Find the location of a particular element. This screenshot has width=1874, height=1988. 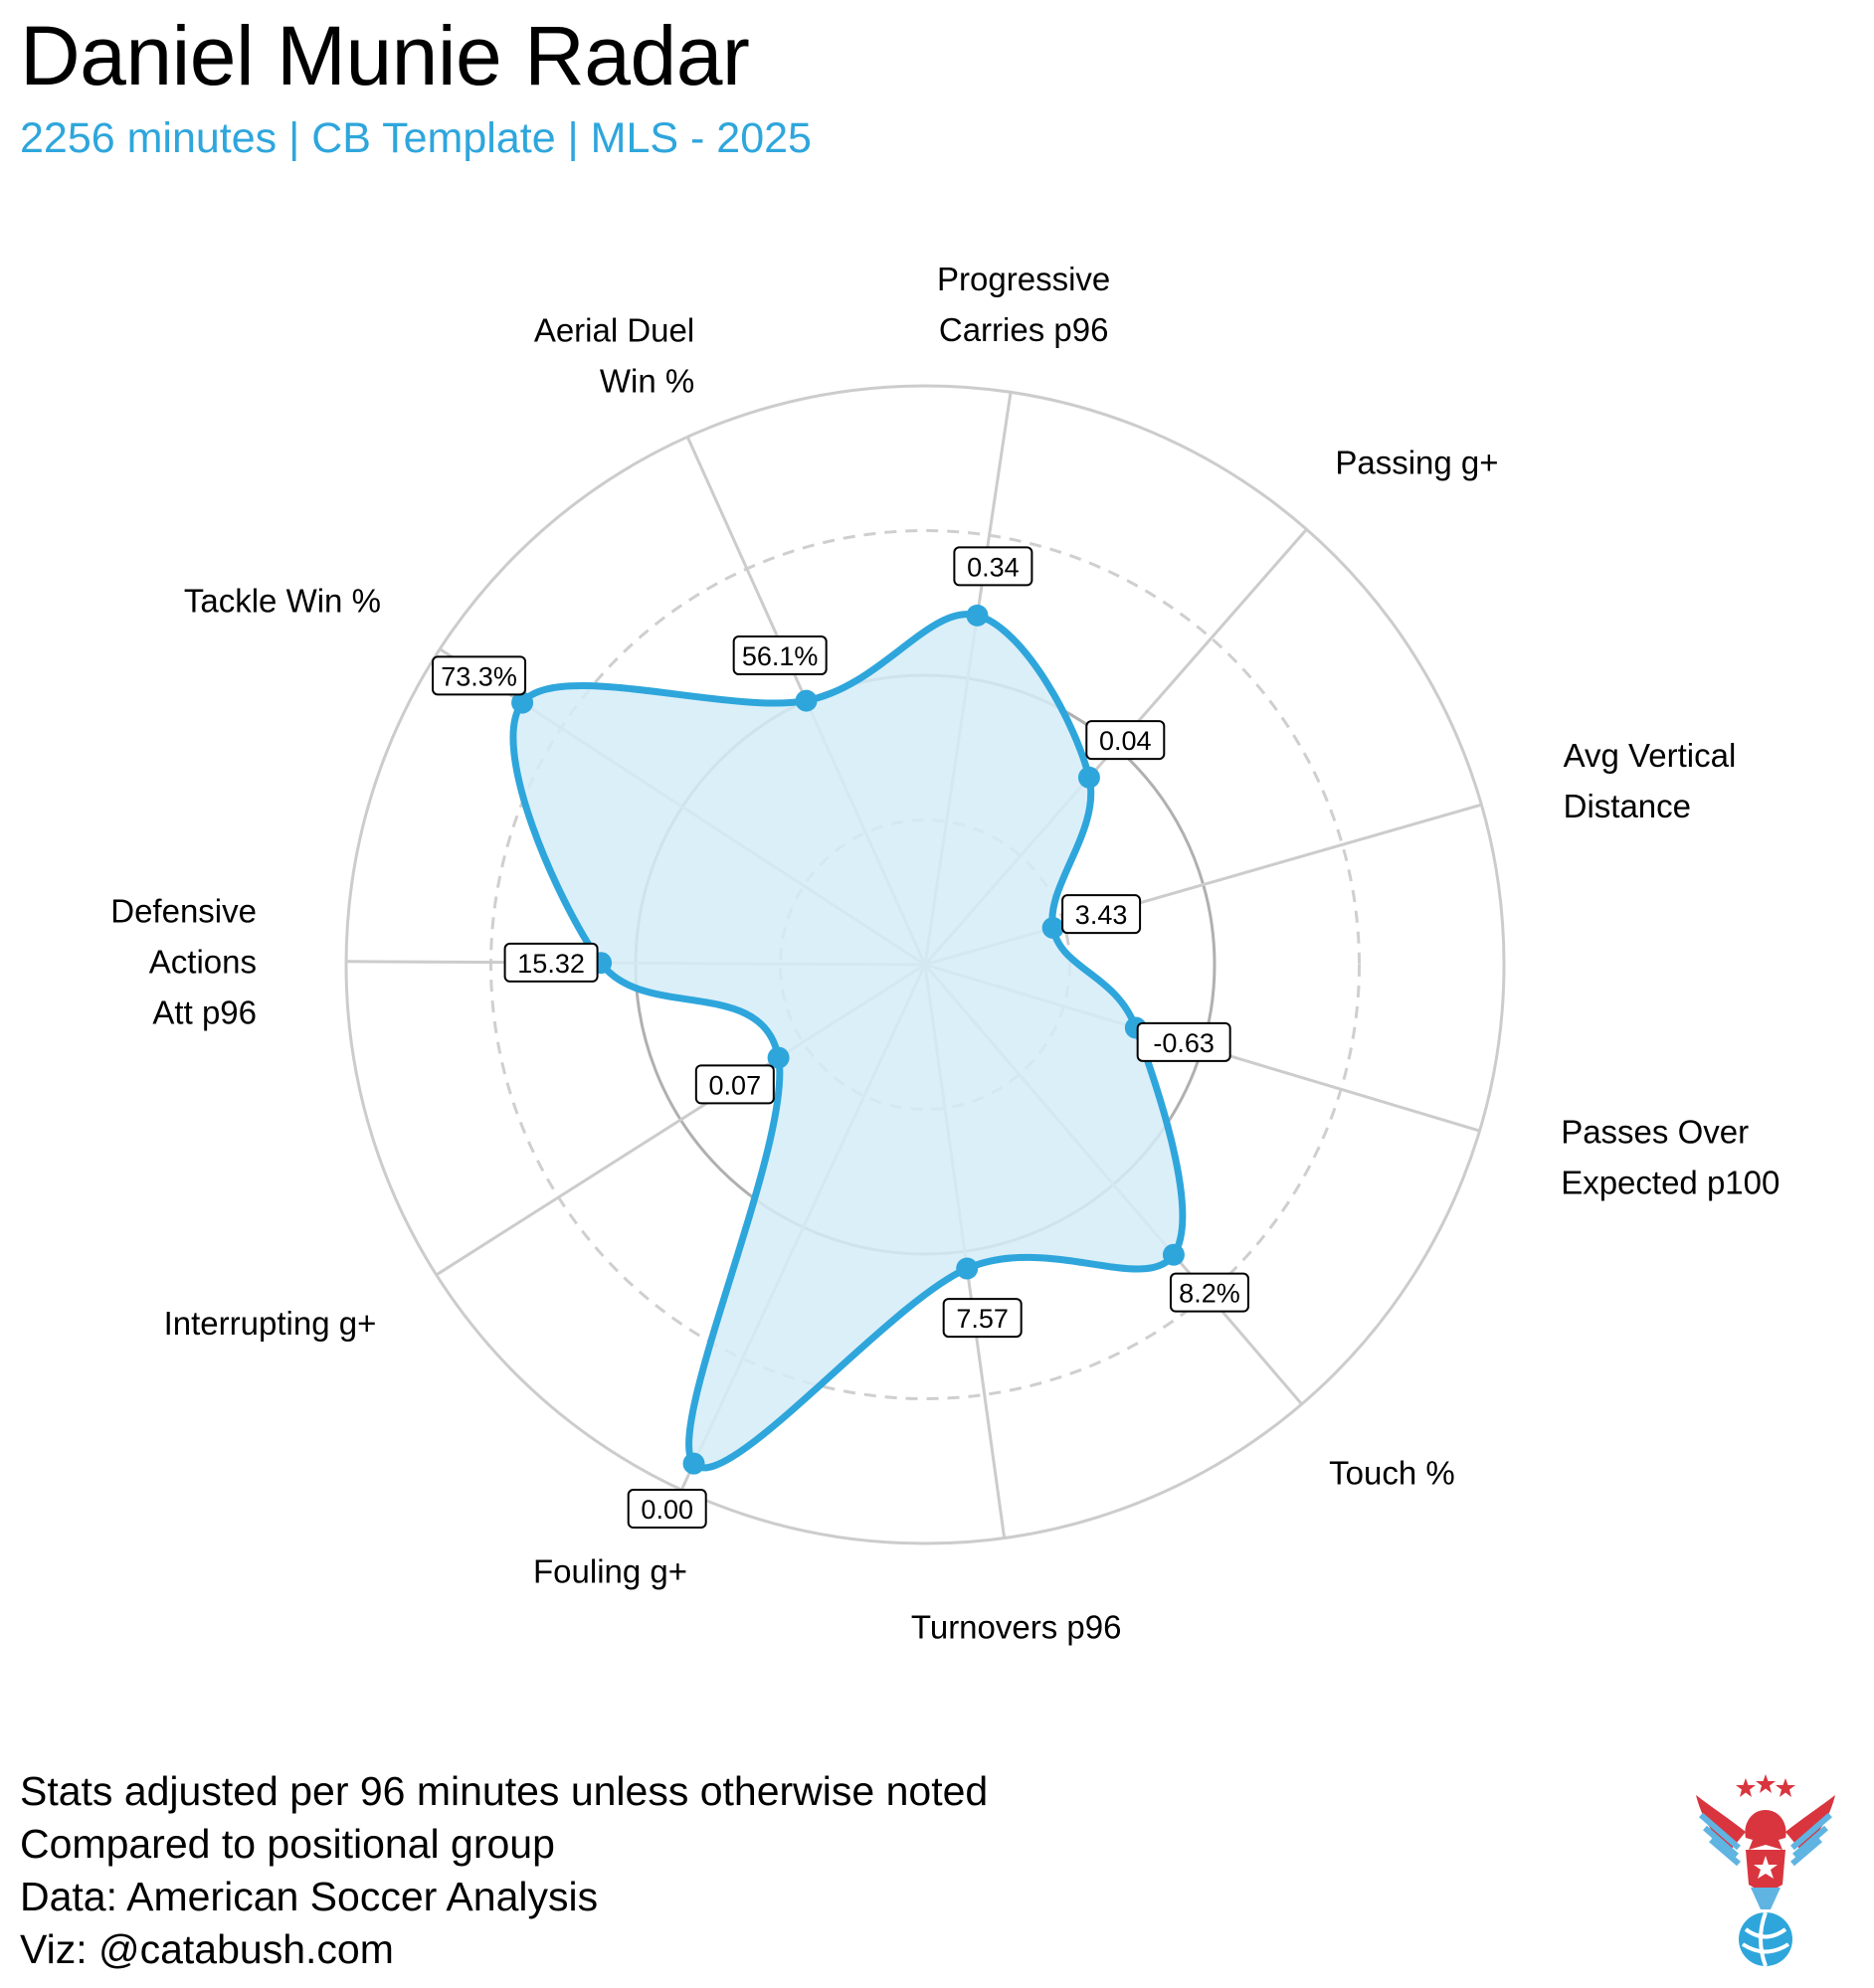

svg-text: 56.1% is located at coordinates (781, 656).